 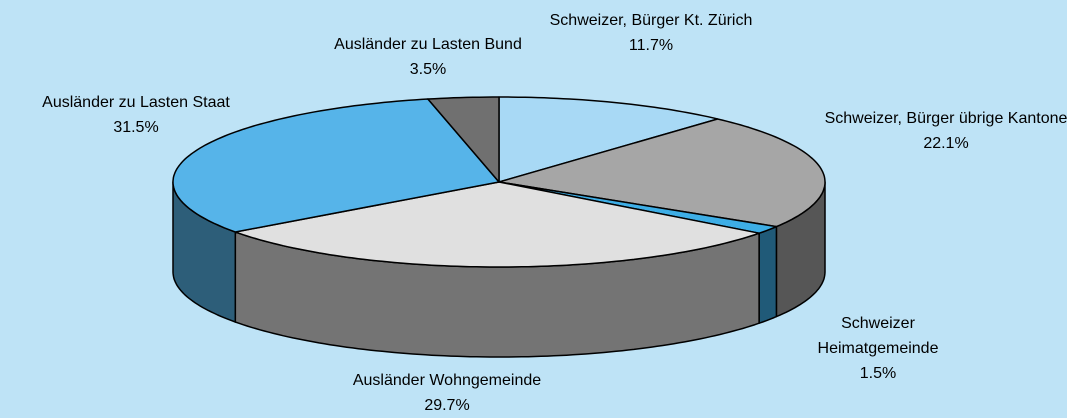 What do you see at coordinates (136, 102) in the screenshot?
I see `category-label: Ausländer zu Lasten Staat` at bounding box center [136, 102].